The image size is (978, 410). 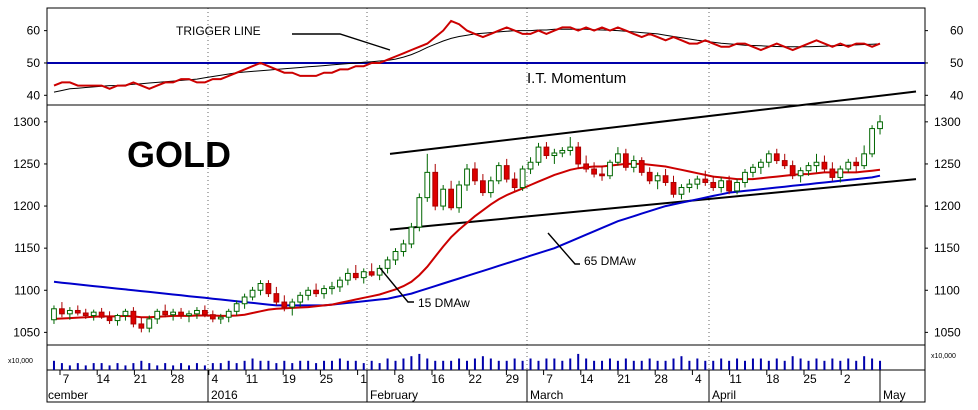 I want to click on price-tick-right: 1050, so click(x=947, y=332).